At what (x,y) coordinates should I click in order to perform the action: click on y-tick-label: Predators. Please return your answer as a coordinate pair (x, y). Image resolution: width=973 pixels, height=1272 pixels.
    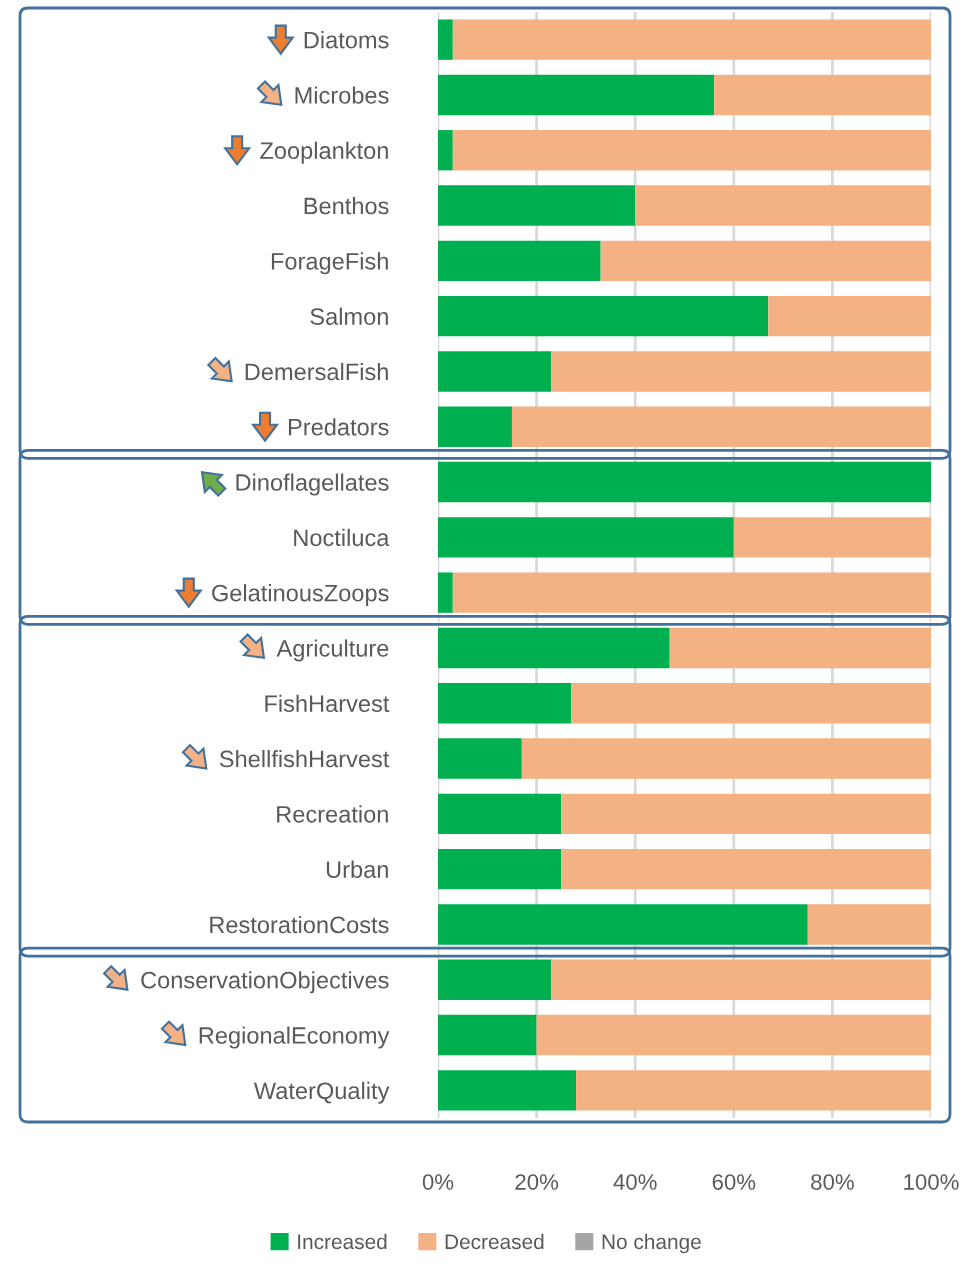
    Looking at the image, I should click on (338, 427).